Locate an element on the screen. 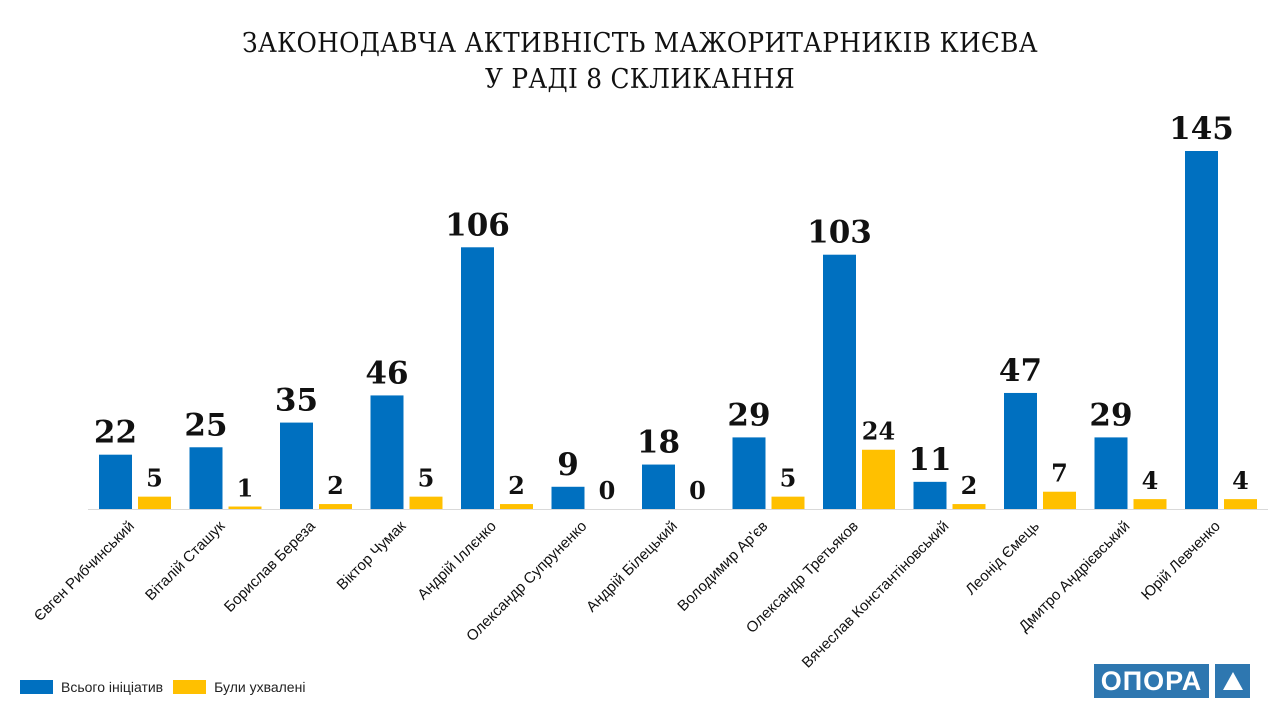 This screenshot has height=720, width=1280. category-label: Борислав Береза is located at coordinates (270, 566).